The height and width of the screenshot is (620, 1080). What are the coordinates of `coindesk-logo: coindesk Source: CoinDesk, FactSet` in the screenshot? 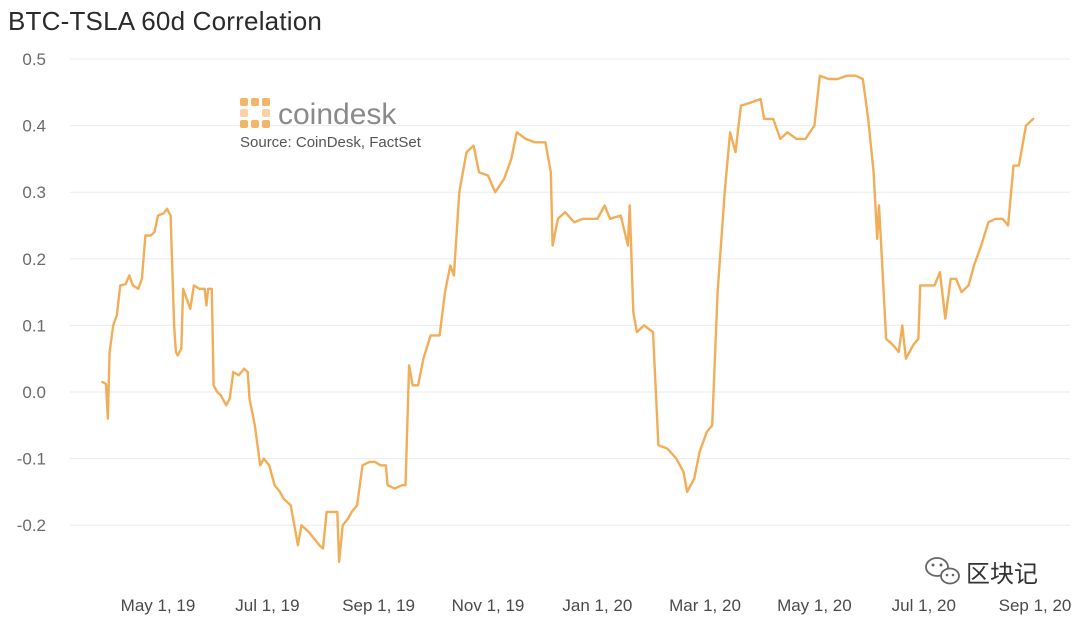 It's located at (331, 124).